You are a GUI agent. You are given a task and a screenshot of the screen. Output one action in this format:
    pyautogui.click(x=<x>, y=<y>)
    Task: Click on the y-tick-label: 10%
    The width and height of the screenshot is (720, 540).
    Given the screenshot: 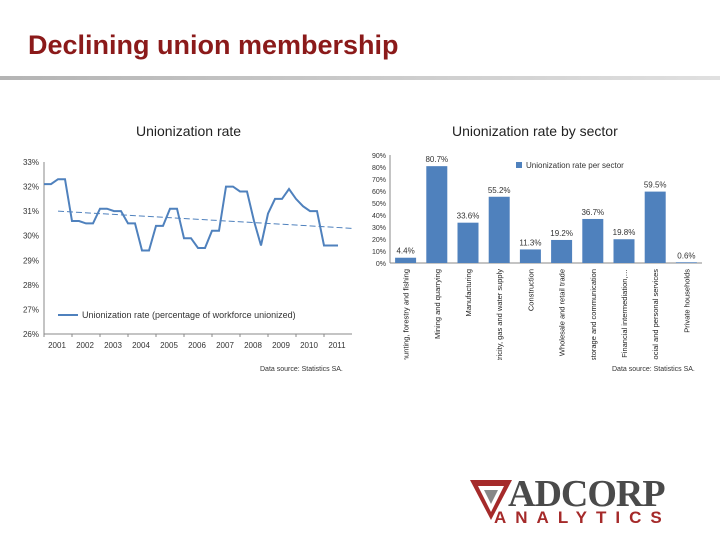 What is the action you would take?
    pyautogui.click(x=379, y=252)
    